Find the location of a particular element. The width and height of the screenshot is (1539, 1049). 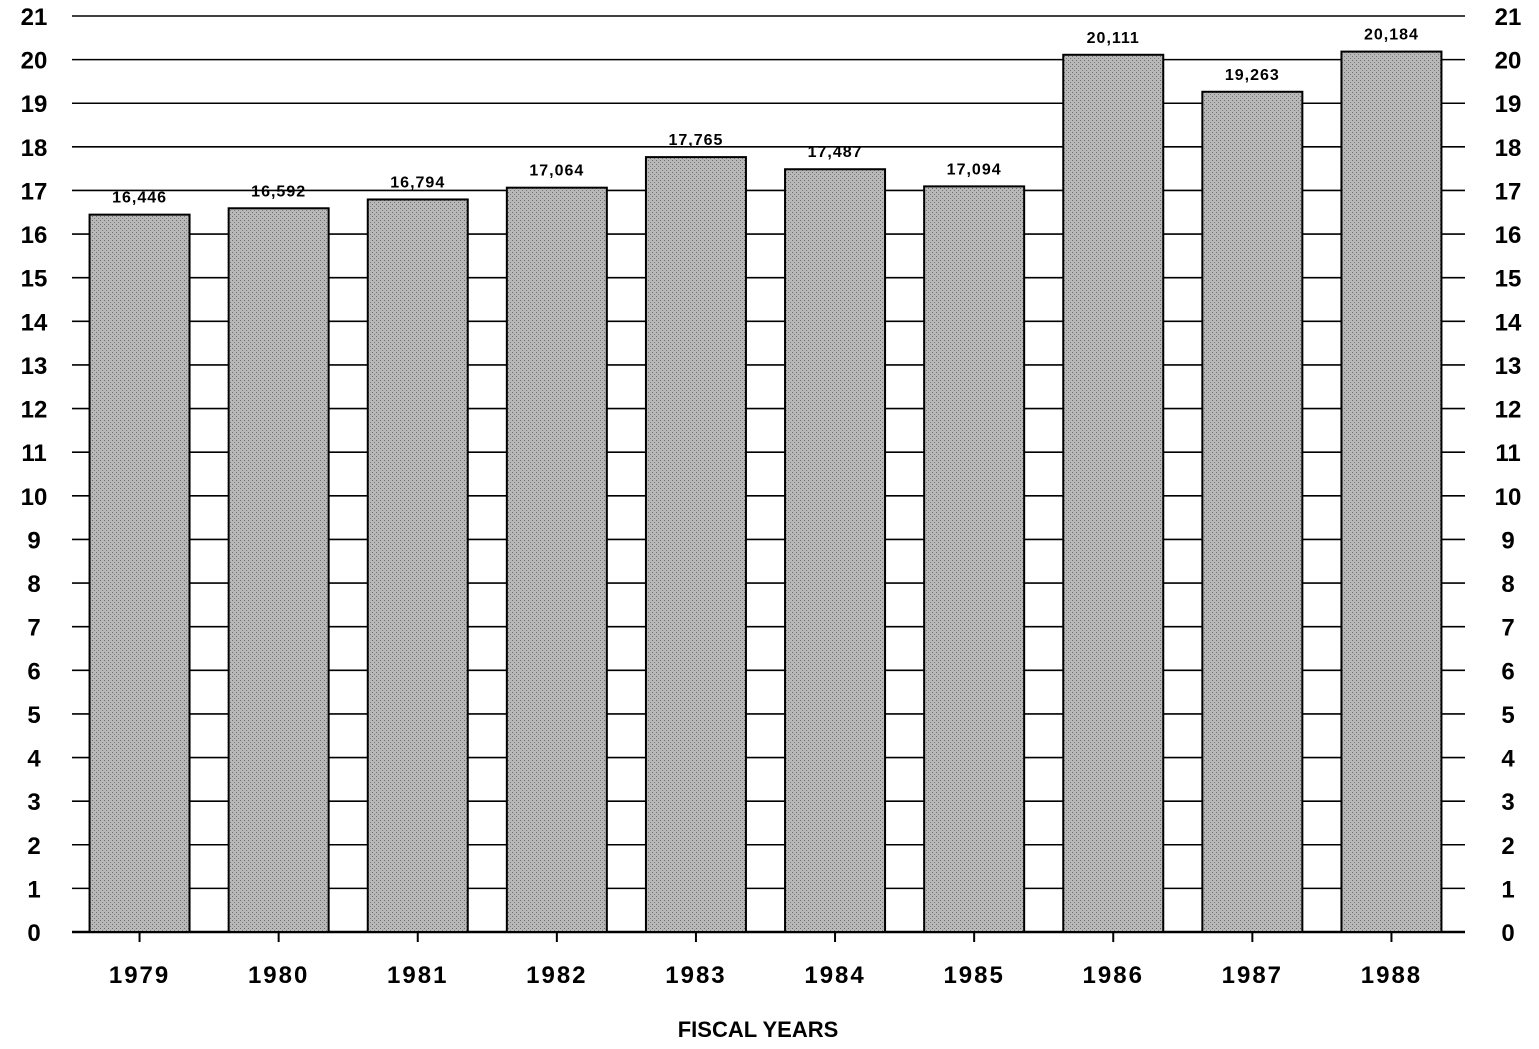

x-tick-label-1986: 1986 is located at coordinates (1113, 975).